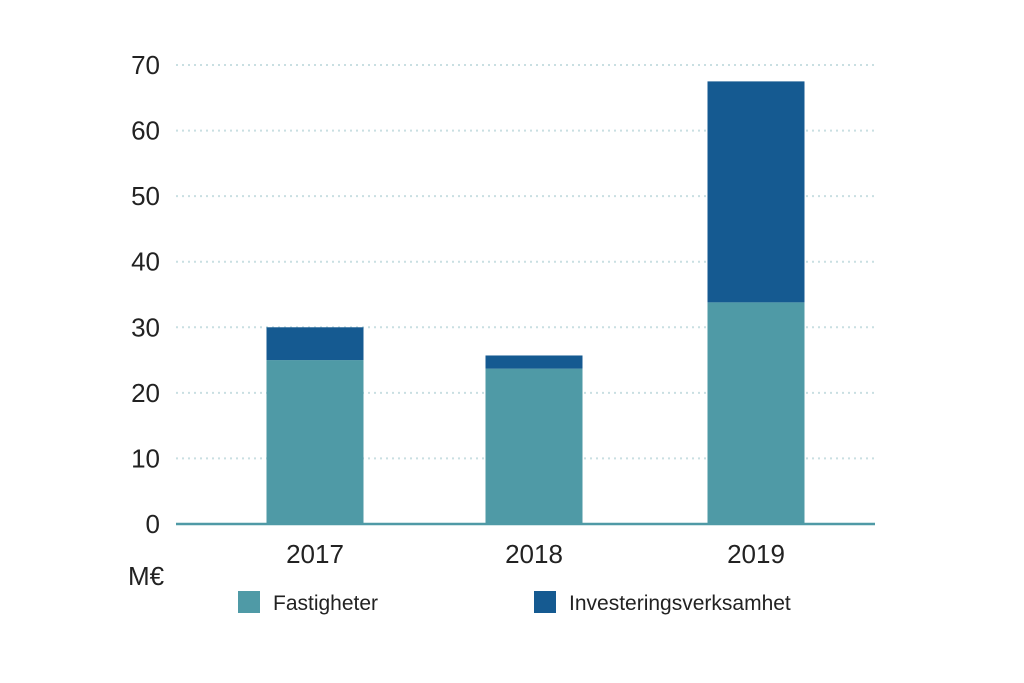 The height and width of the screenshot is (683, 1024). I want to click on y-tick-label: 30, so click(145, 327).